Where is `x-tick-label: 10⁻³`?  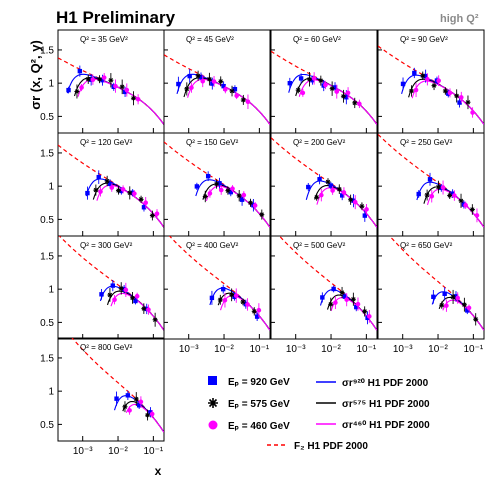
x-tick-label: 10⁻³ is located at coordinates (189, 349).